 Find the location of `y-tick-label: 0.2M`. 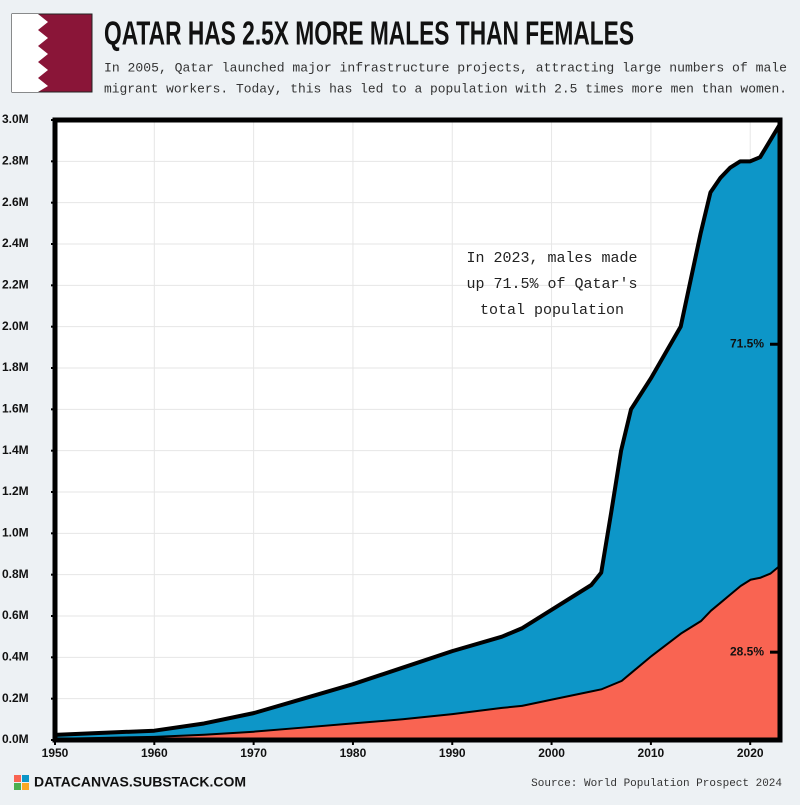

y-tick-label: 0.2M is located at coordinates (15, 698).